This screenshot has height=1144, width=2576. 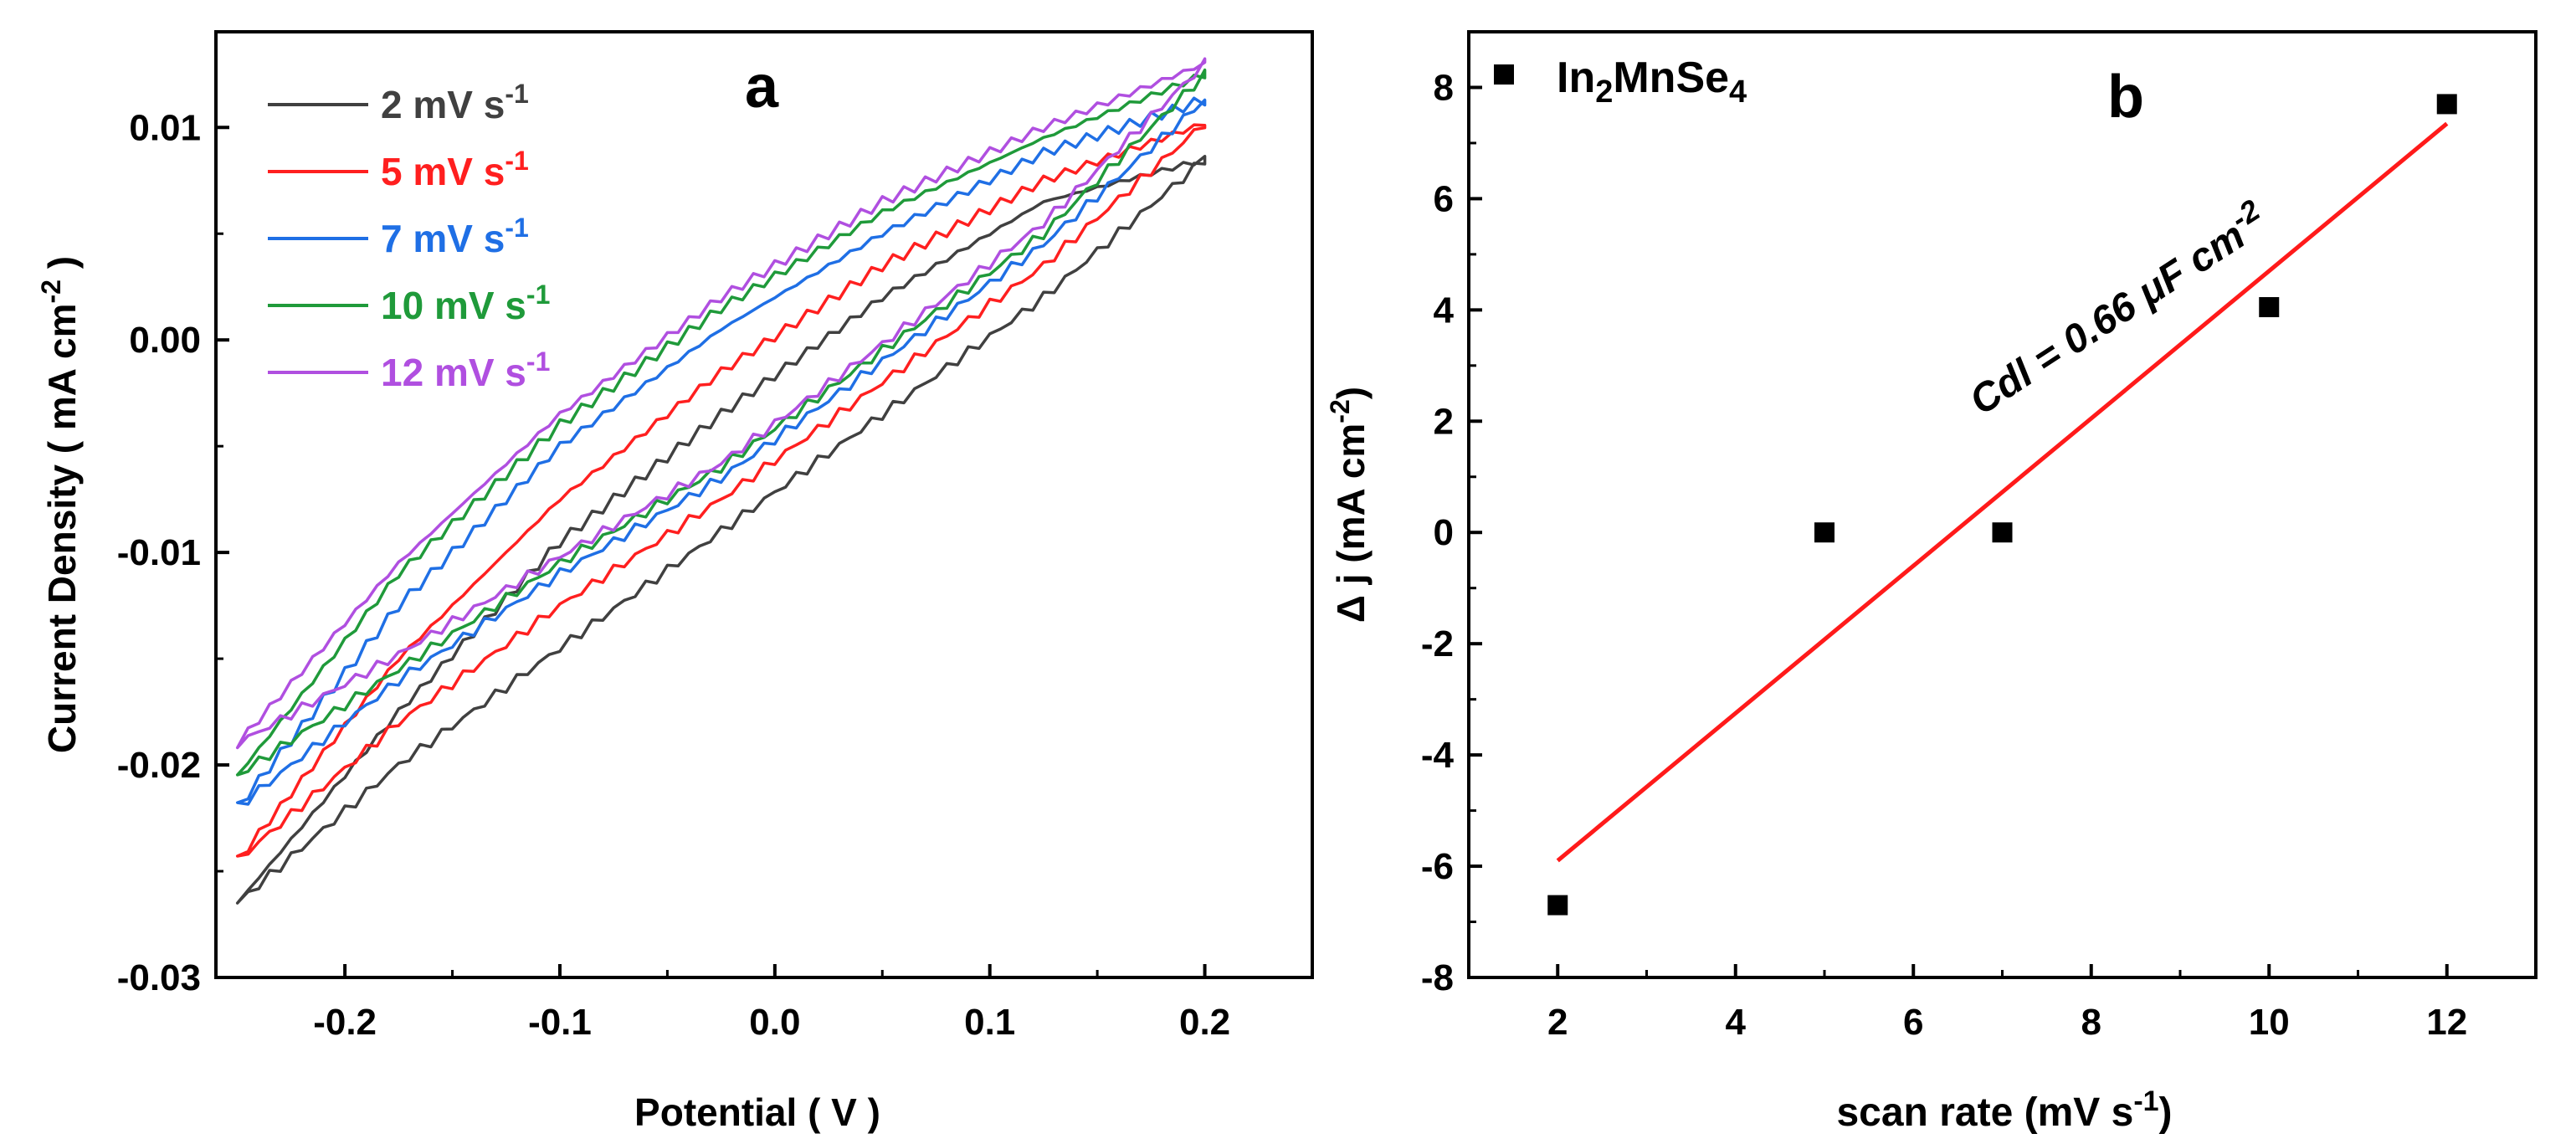 What do you see at coordinates (1204, 1022) in the screenshot?
I see `x-tick-label-a: 0.2` at bounding box center [1204, 1022].